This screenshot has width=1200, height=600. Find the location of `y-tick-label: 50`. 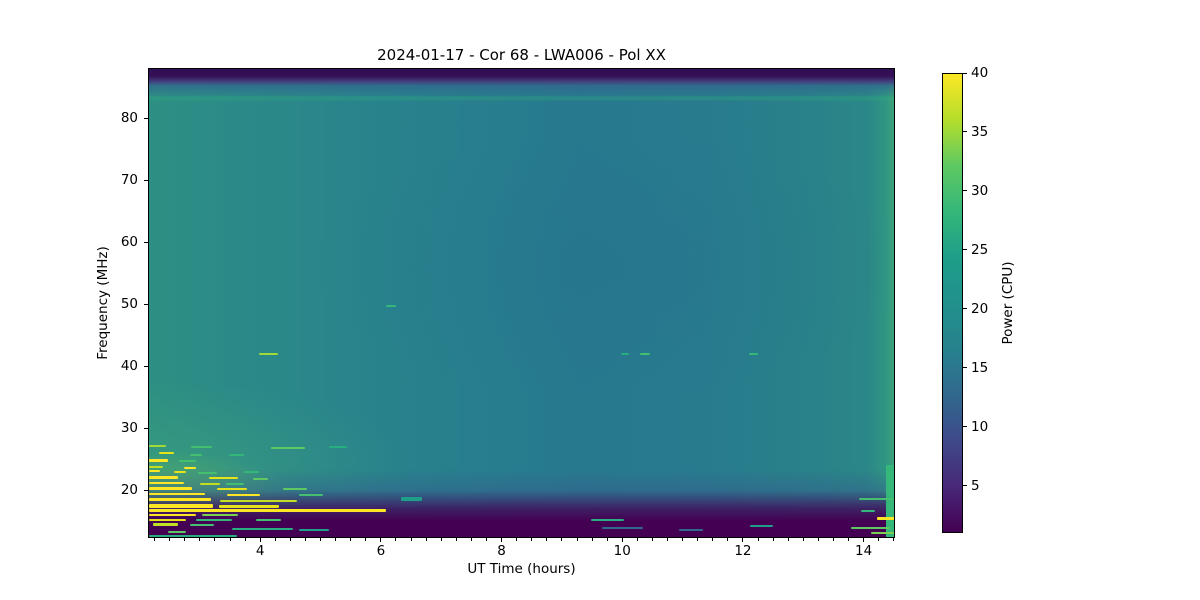

y-tick-label: 50 is located at coordinates (129, 304).